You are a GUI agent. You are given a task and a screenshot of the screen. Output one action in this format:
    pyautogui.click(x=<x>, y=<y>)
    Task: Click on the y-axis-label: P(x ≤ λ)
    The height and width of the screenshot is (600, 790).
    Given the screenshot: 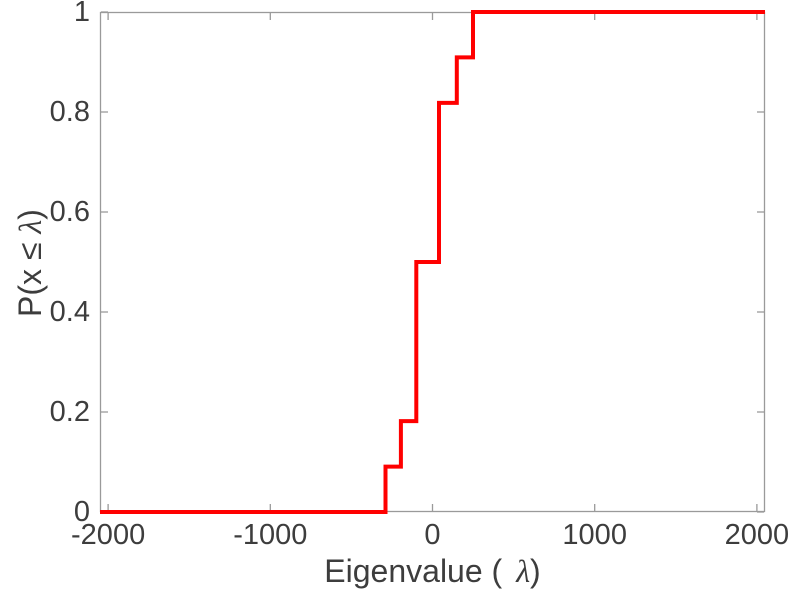 What is the action you would take?
    pyautogui.click(x=30, y=263)
    